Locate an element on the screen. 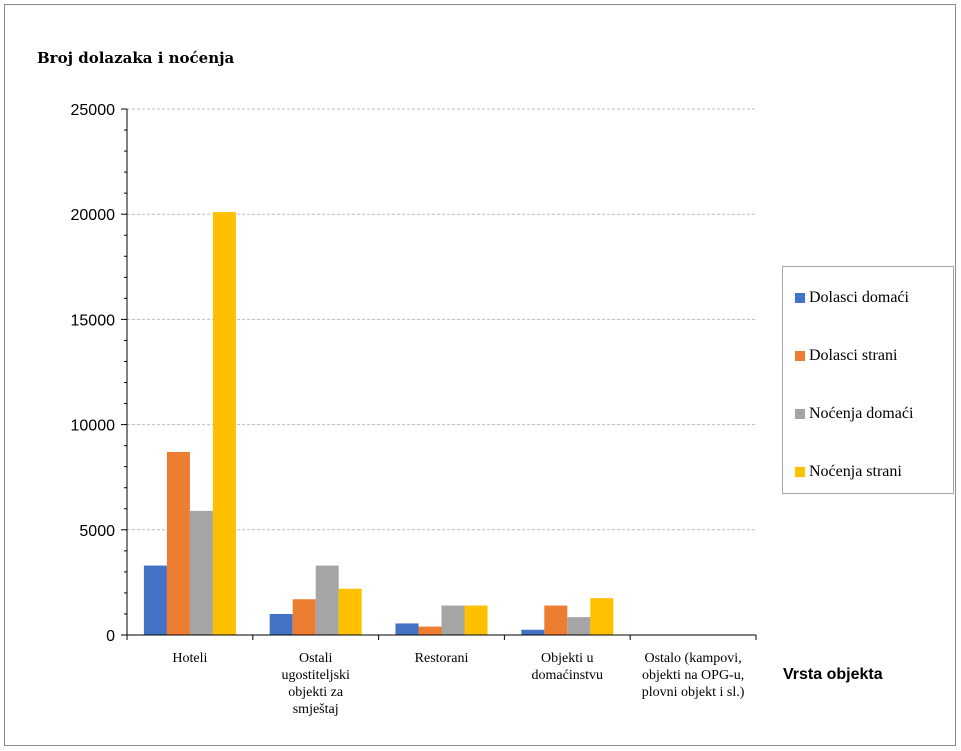 The image size is (961, 751). y-tick-label-2: 10000 is located at coordinates (93, 426).